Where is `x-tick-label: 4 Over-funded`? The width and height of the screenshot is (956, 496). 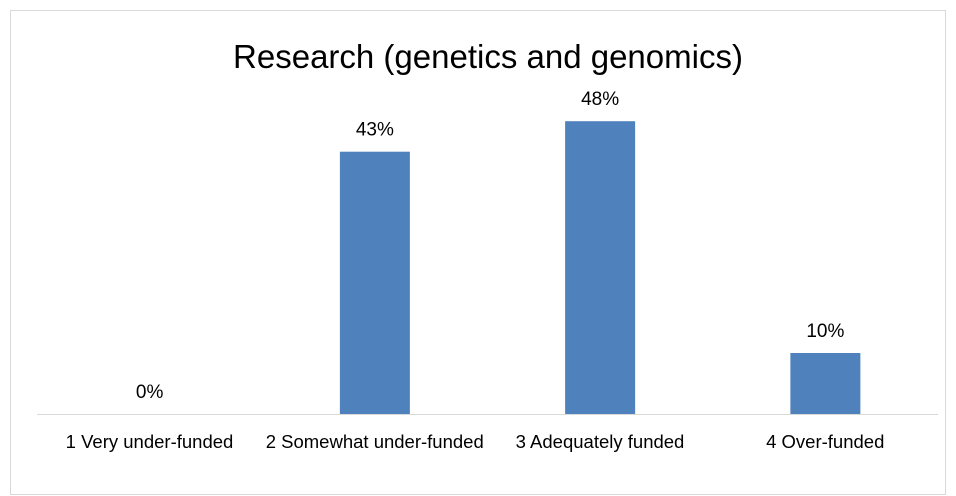 x-tick-label: 4 Over-funded is located at coordinates (825, 441).